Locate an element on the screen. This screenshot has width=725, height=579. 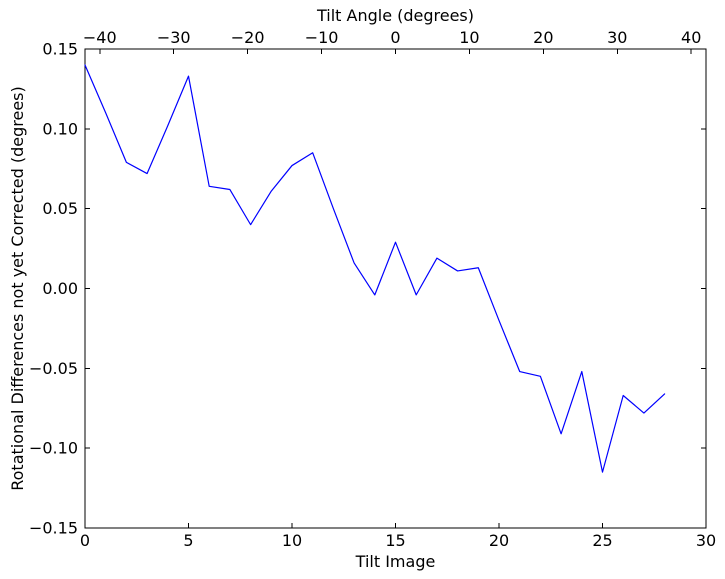
top-tick-label: −10 is located at coordinates (322, 37).